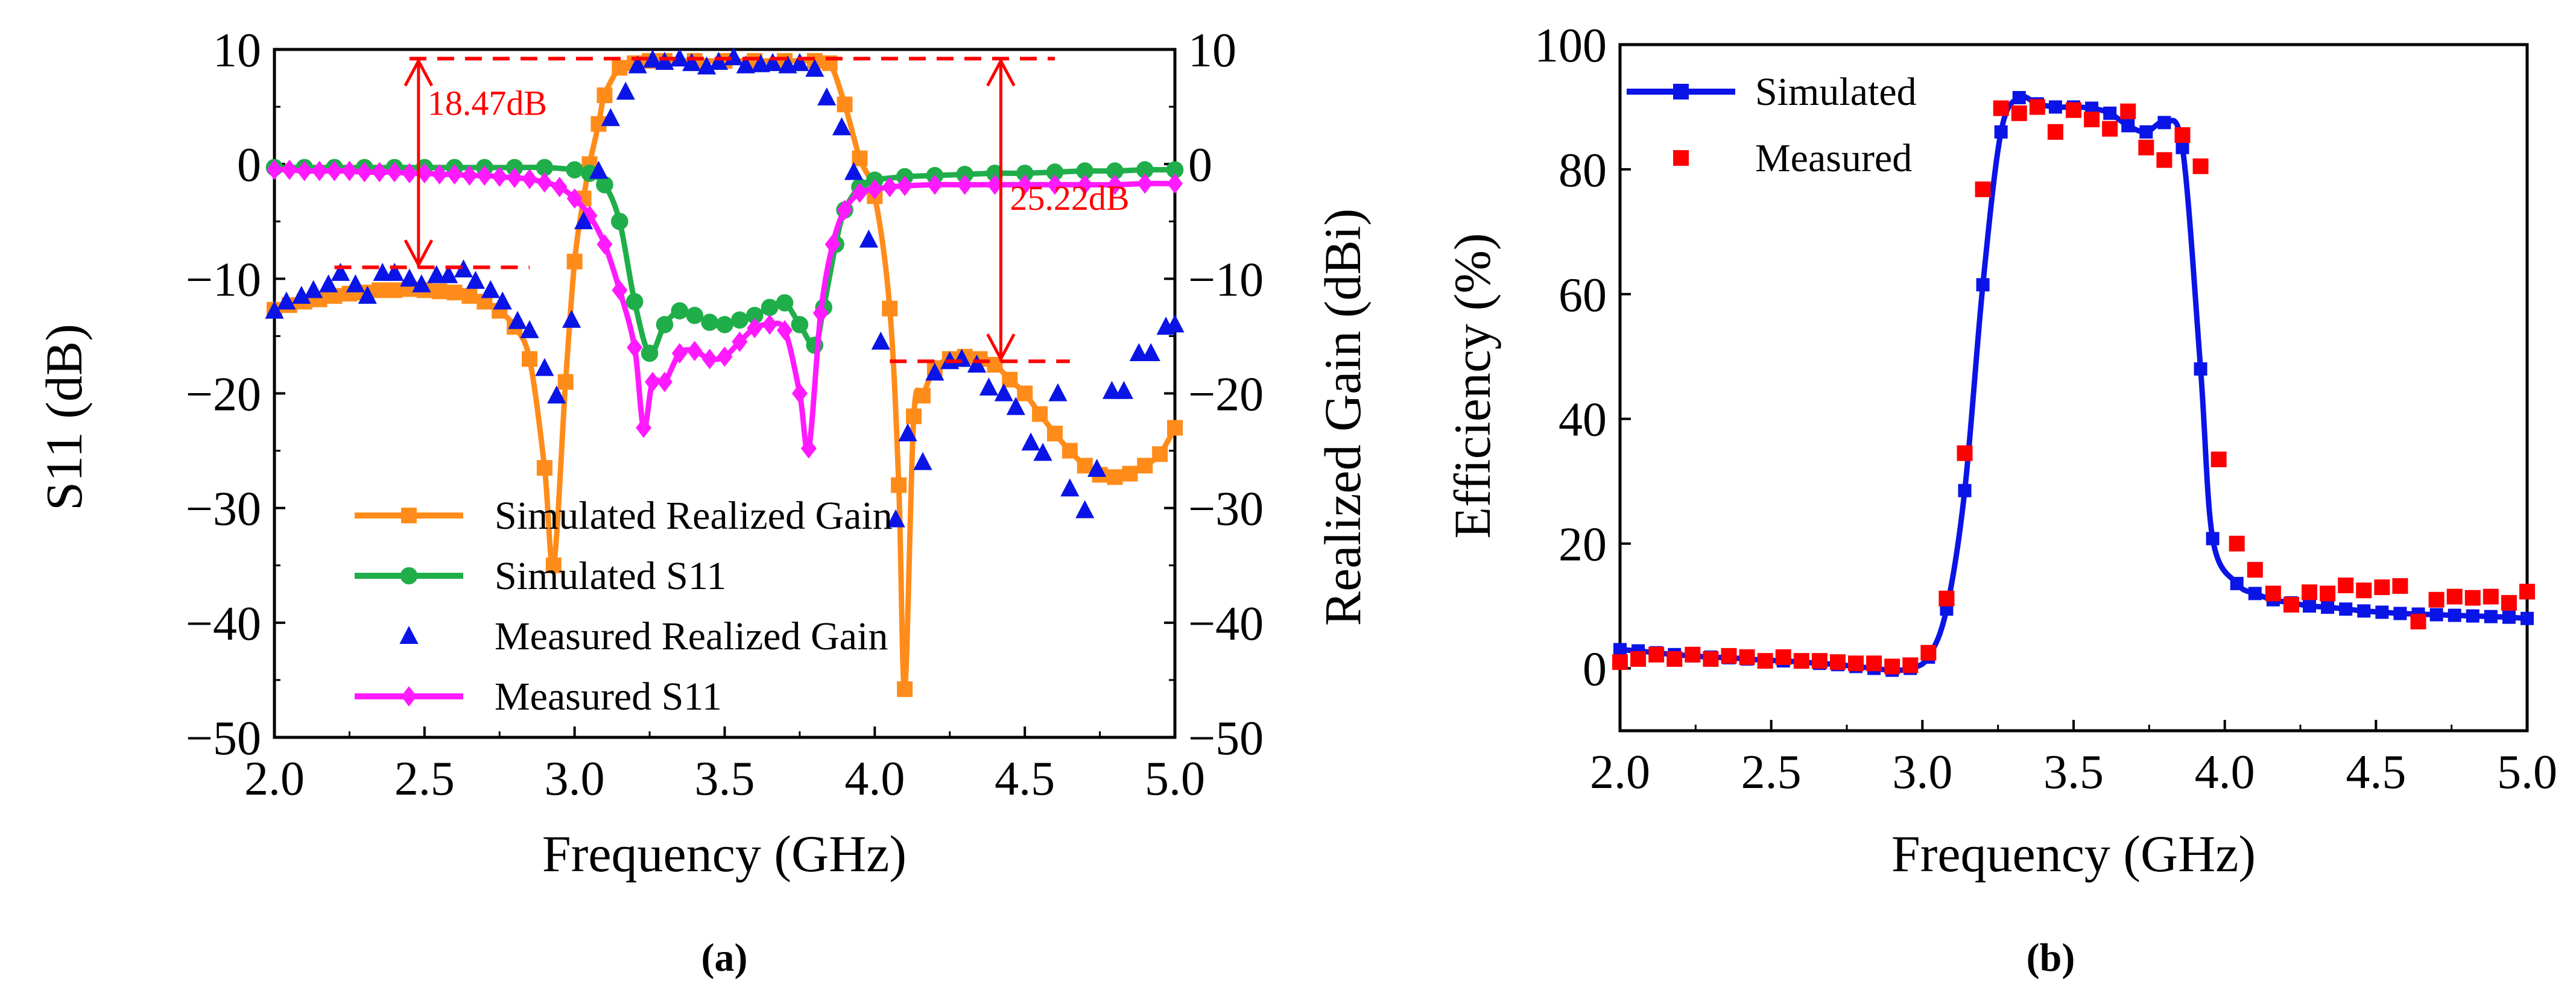 The width and height of the screenshot is (2576, 996). I want to click on a-y-right-tick-label: −40, so click(1226, 624).